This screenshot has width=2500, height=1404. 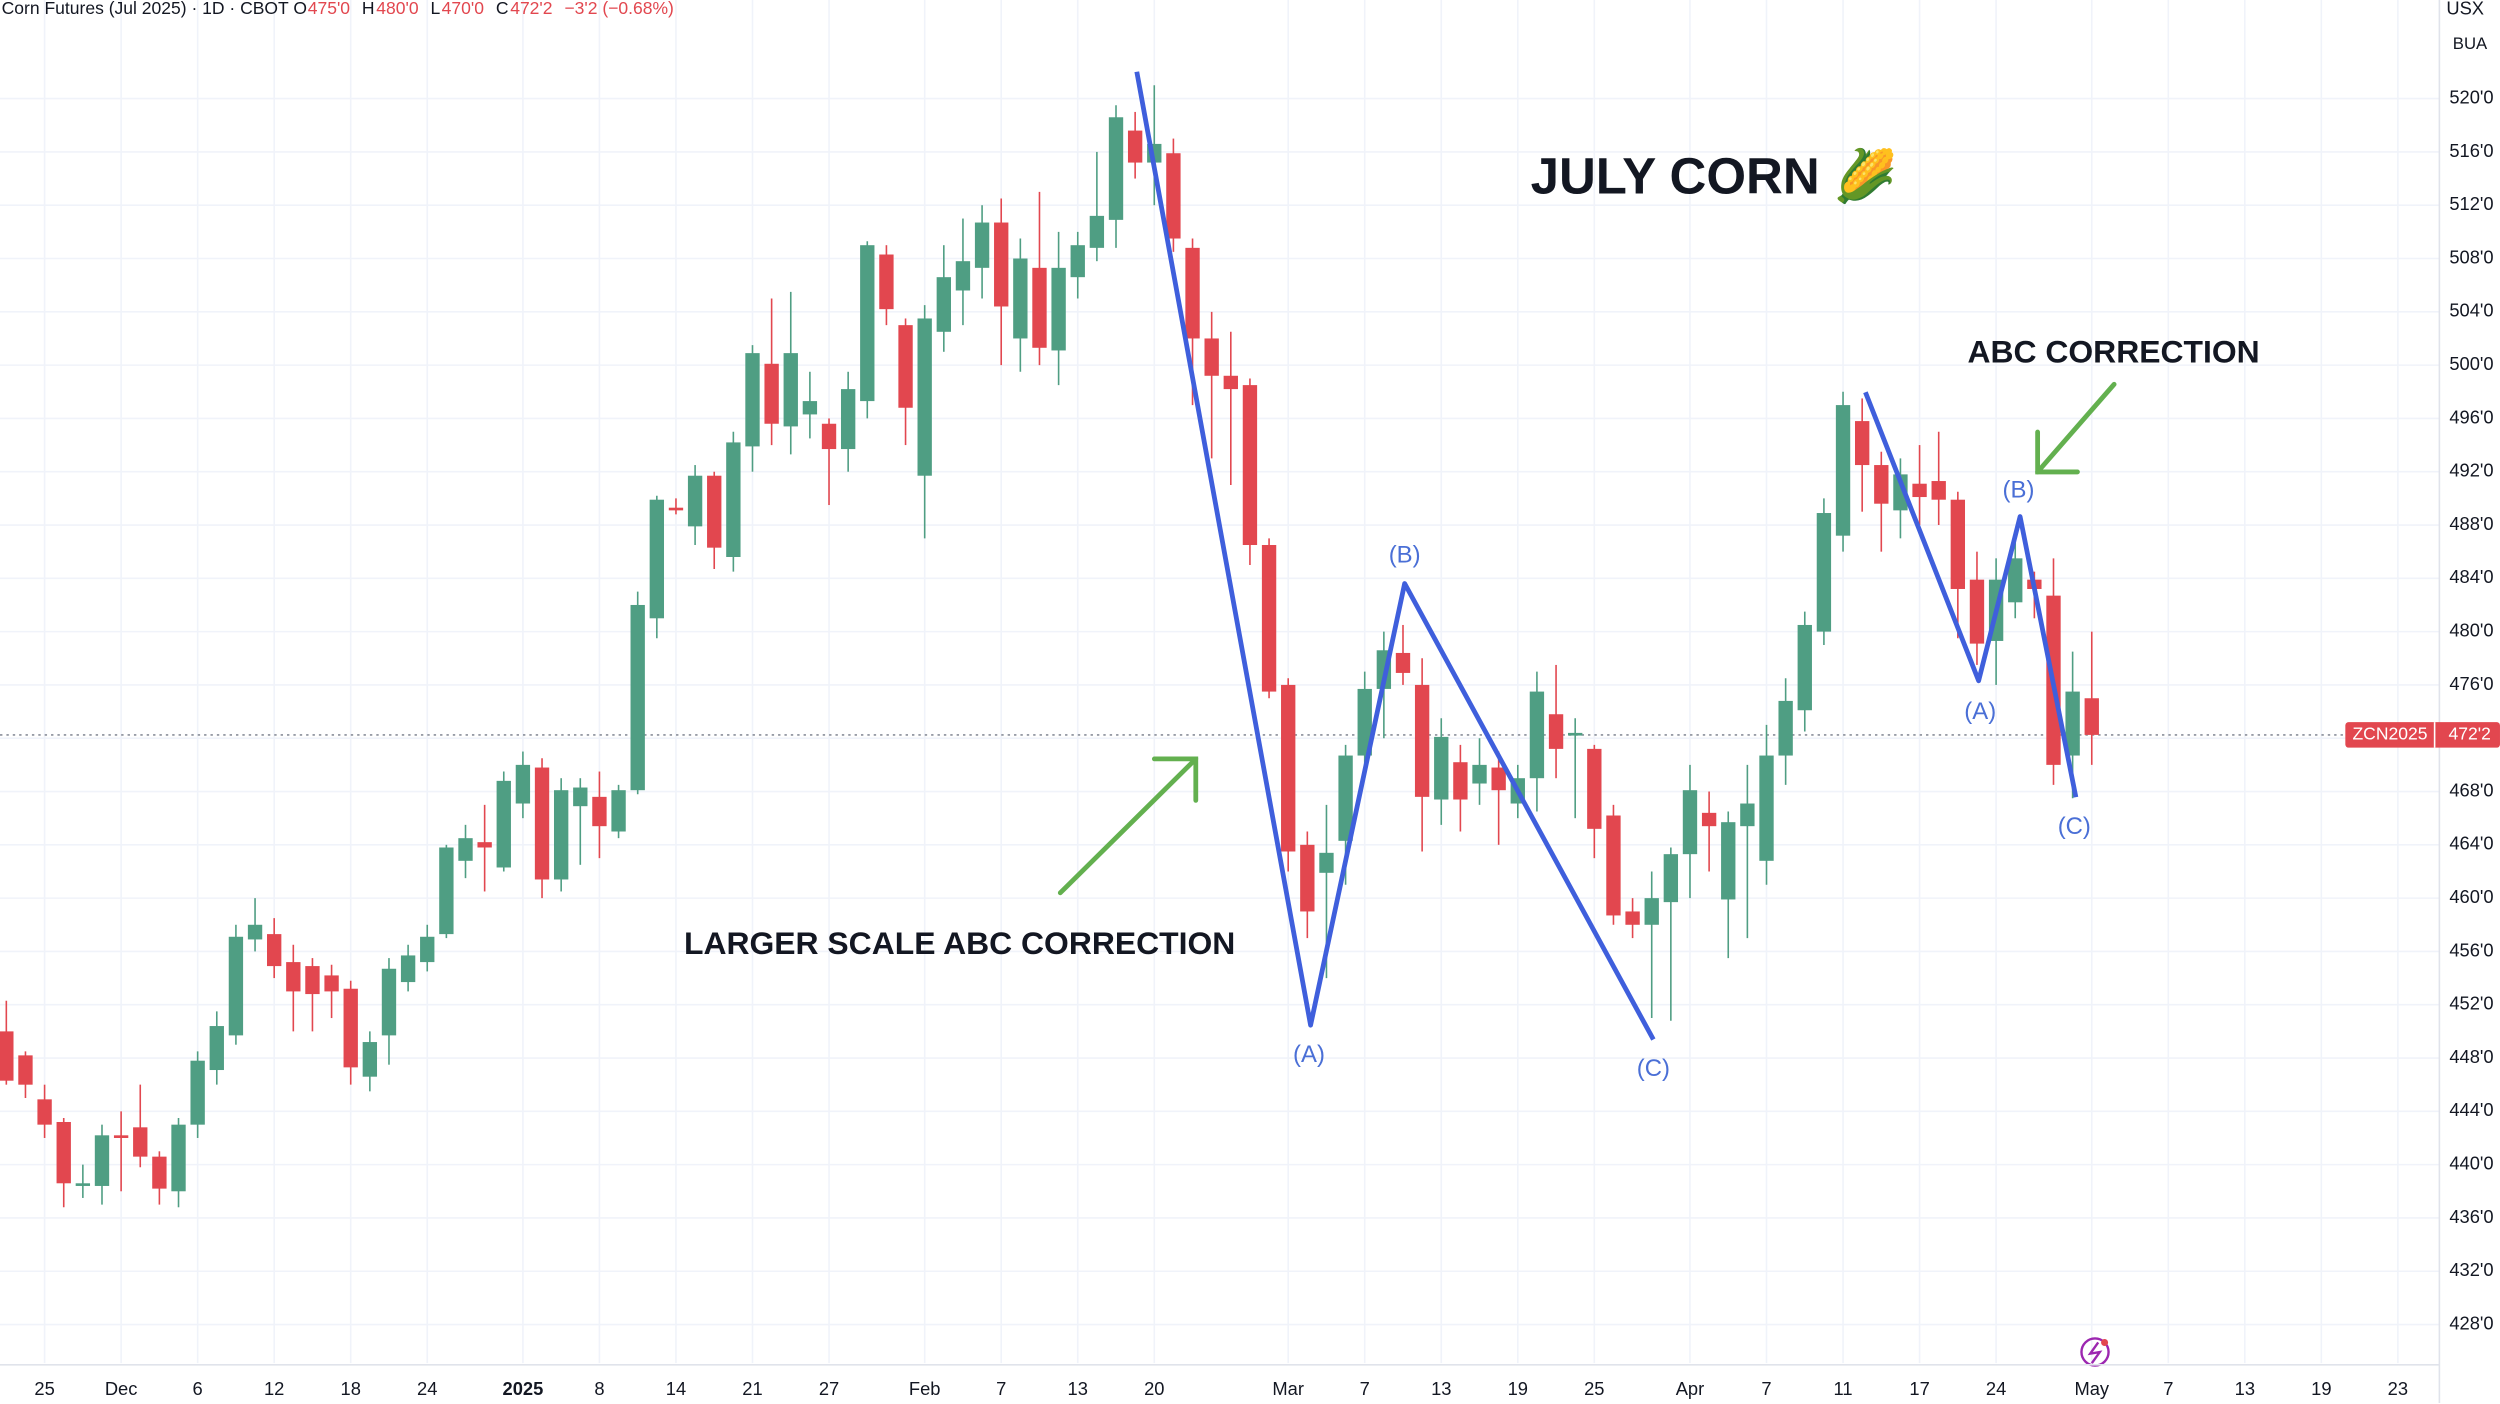 What do you see at coordinates (1128, 826) in the screenshot?
I see `arrow-large` at bounding box center [1128, 826].